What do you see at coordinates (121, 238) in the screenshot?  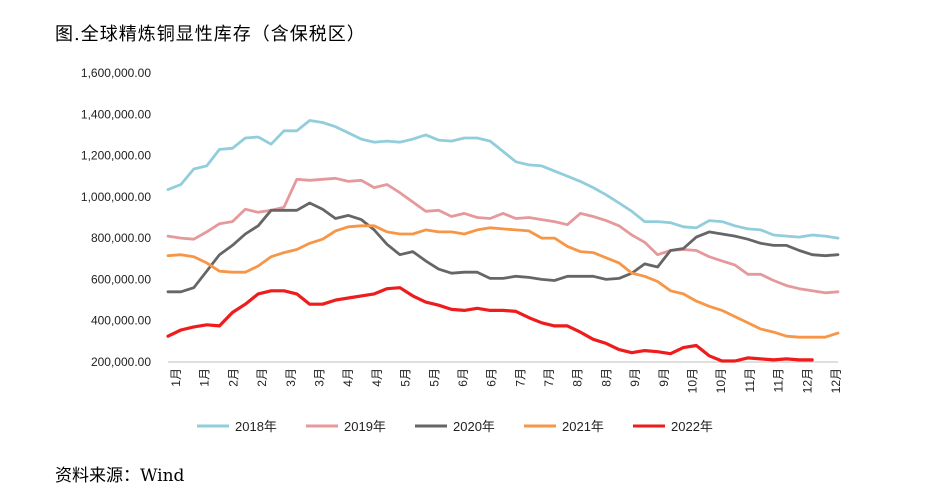 I see `y-tick-label: 800,000.00` at bounding box center [121, 238].